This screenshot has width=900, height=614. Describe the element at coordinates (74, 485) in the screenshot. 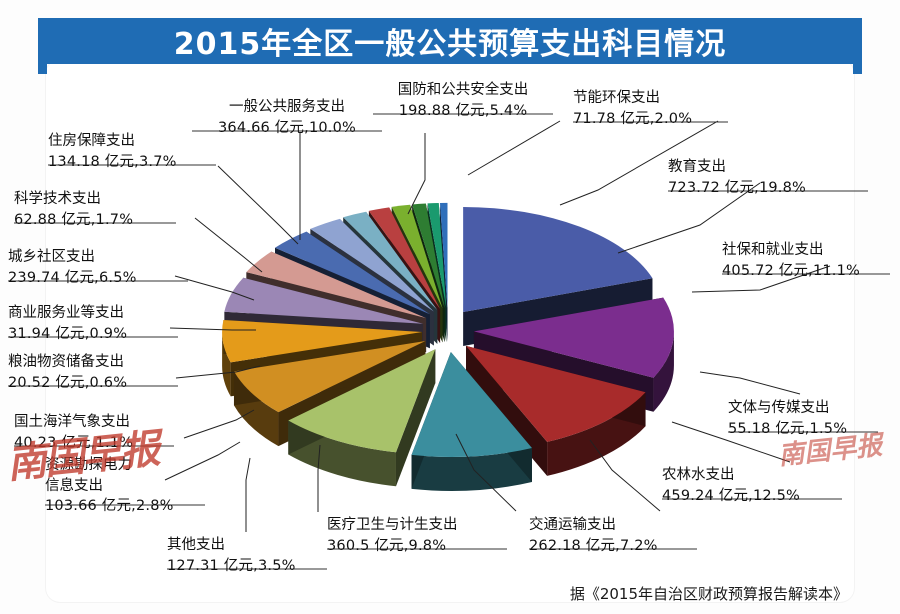

I see `label-resource-power-info-name2: 信息支出` at that location.